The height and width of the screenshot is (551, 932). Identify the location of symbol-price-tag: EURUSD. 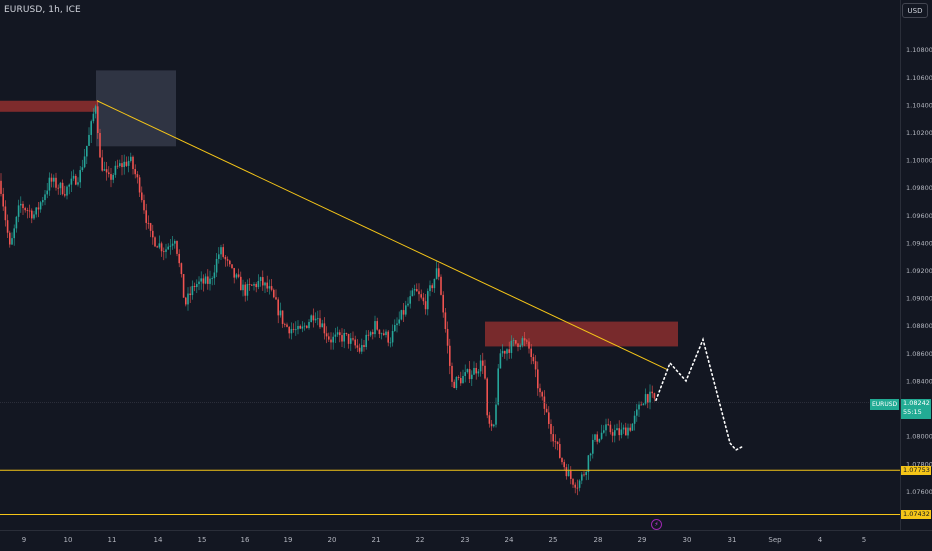
(885, 404).